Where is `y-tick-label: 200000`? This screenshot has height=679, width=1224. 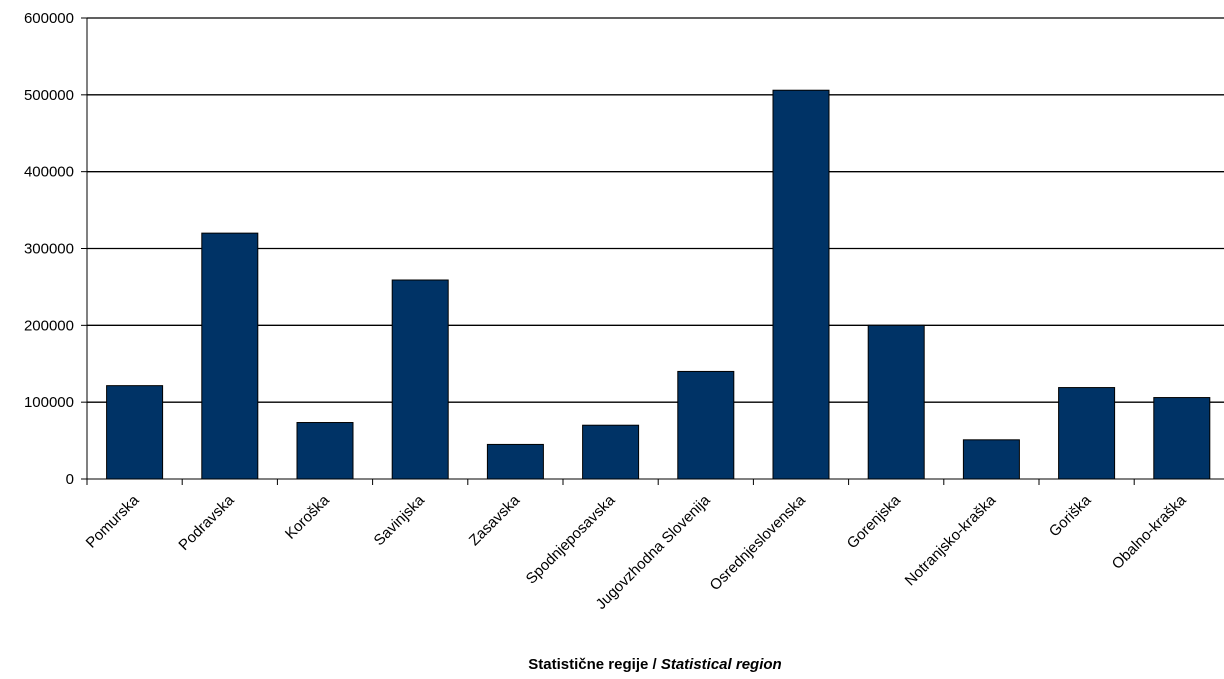 y-tick-label: 200000 is located at coordinates (49, 325).